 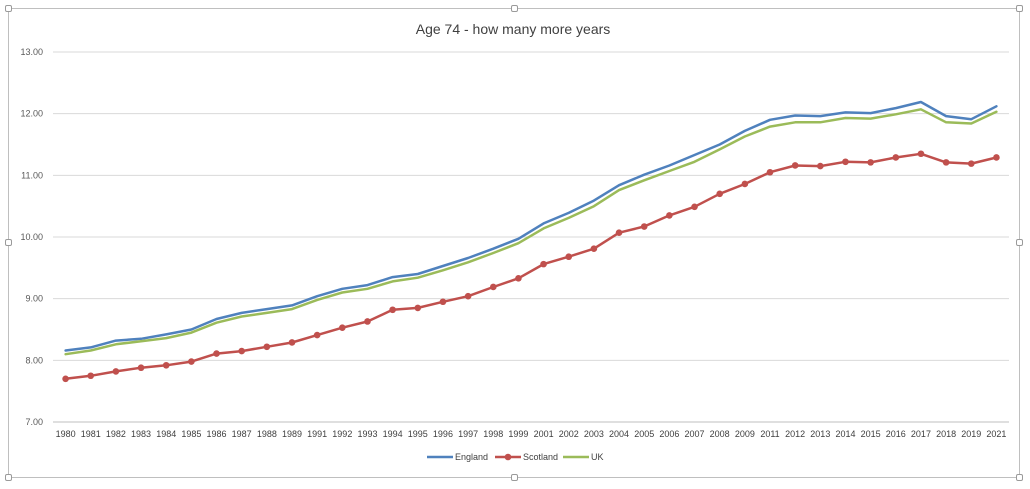 What do you see at coordinates (515, 457) in the screenshot?
I see `legend: England Scotland UK` at bounding box center [515, 457].